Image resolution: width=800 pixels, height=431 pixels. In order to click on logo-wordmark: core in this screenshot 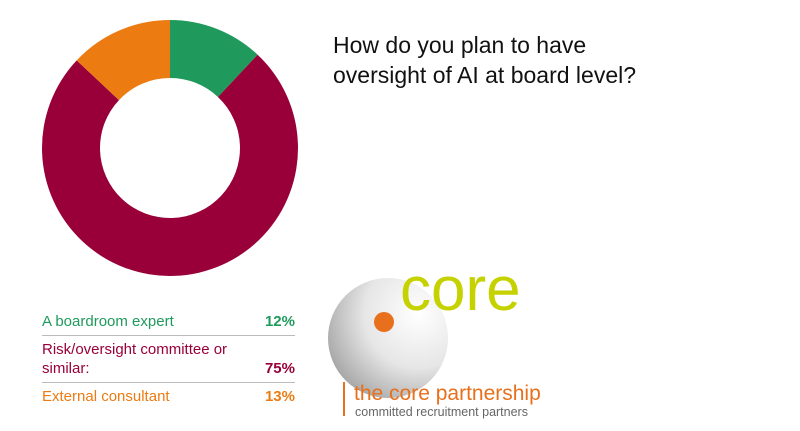, I will do `click(460, 289)`.